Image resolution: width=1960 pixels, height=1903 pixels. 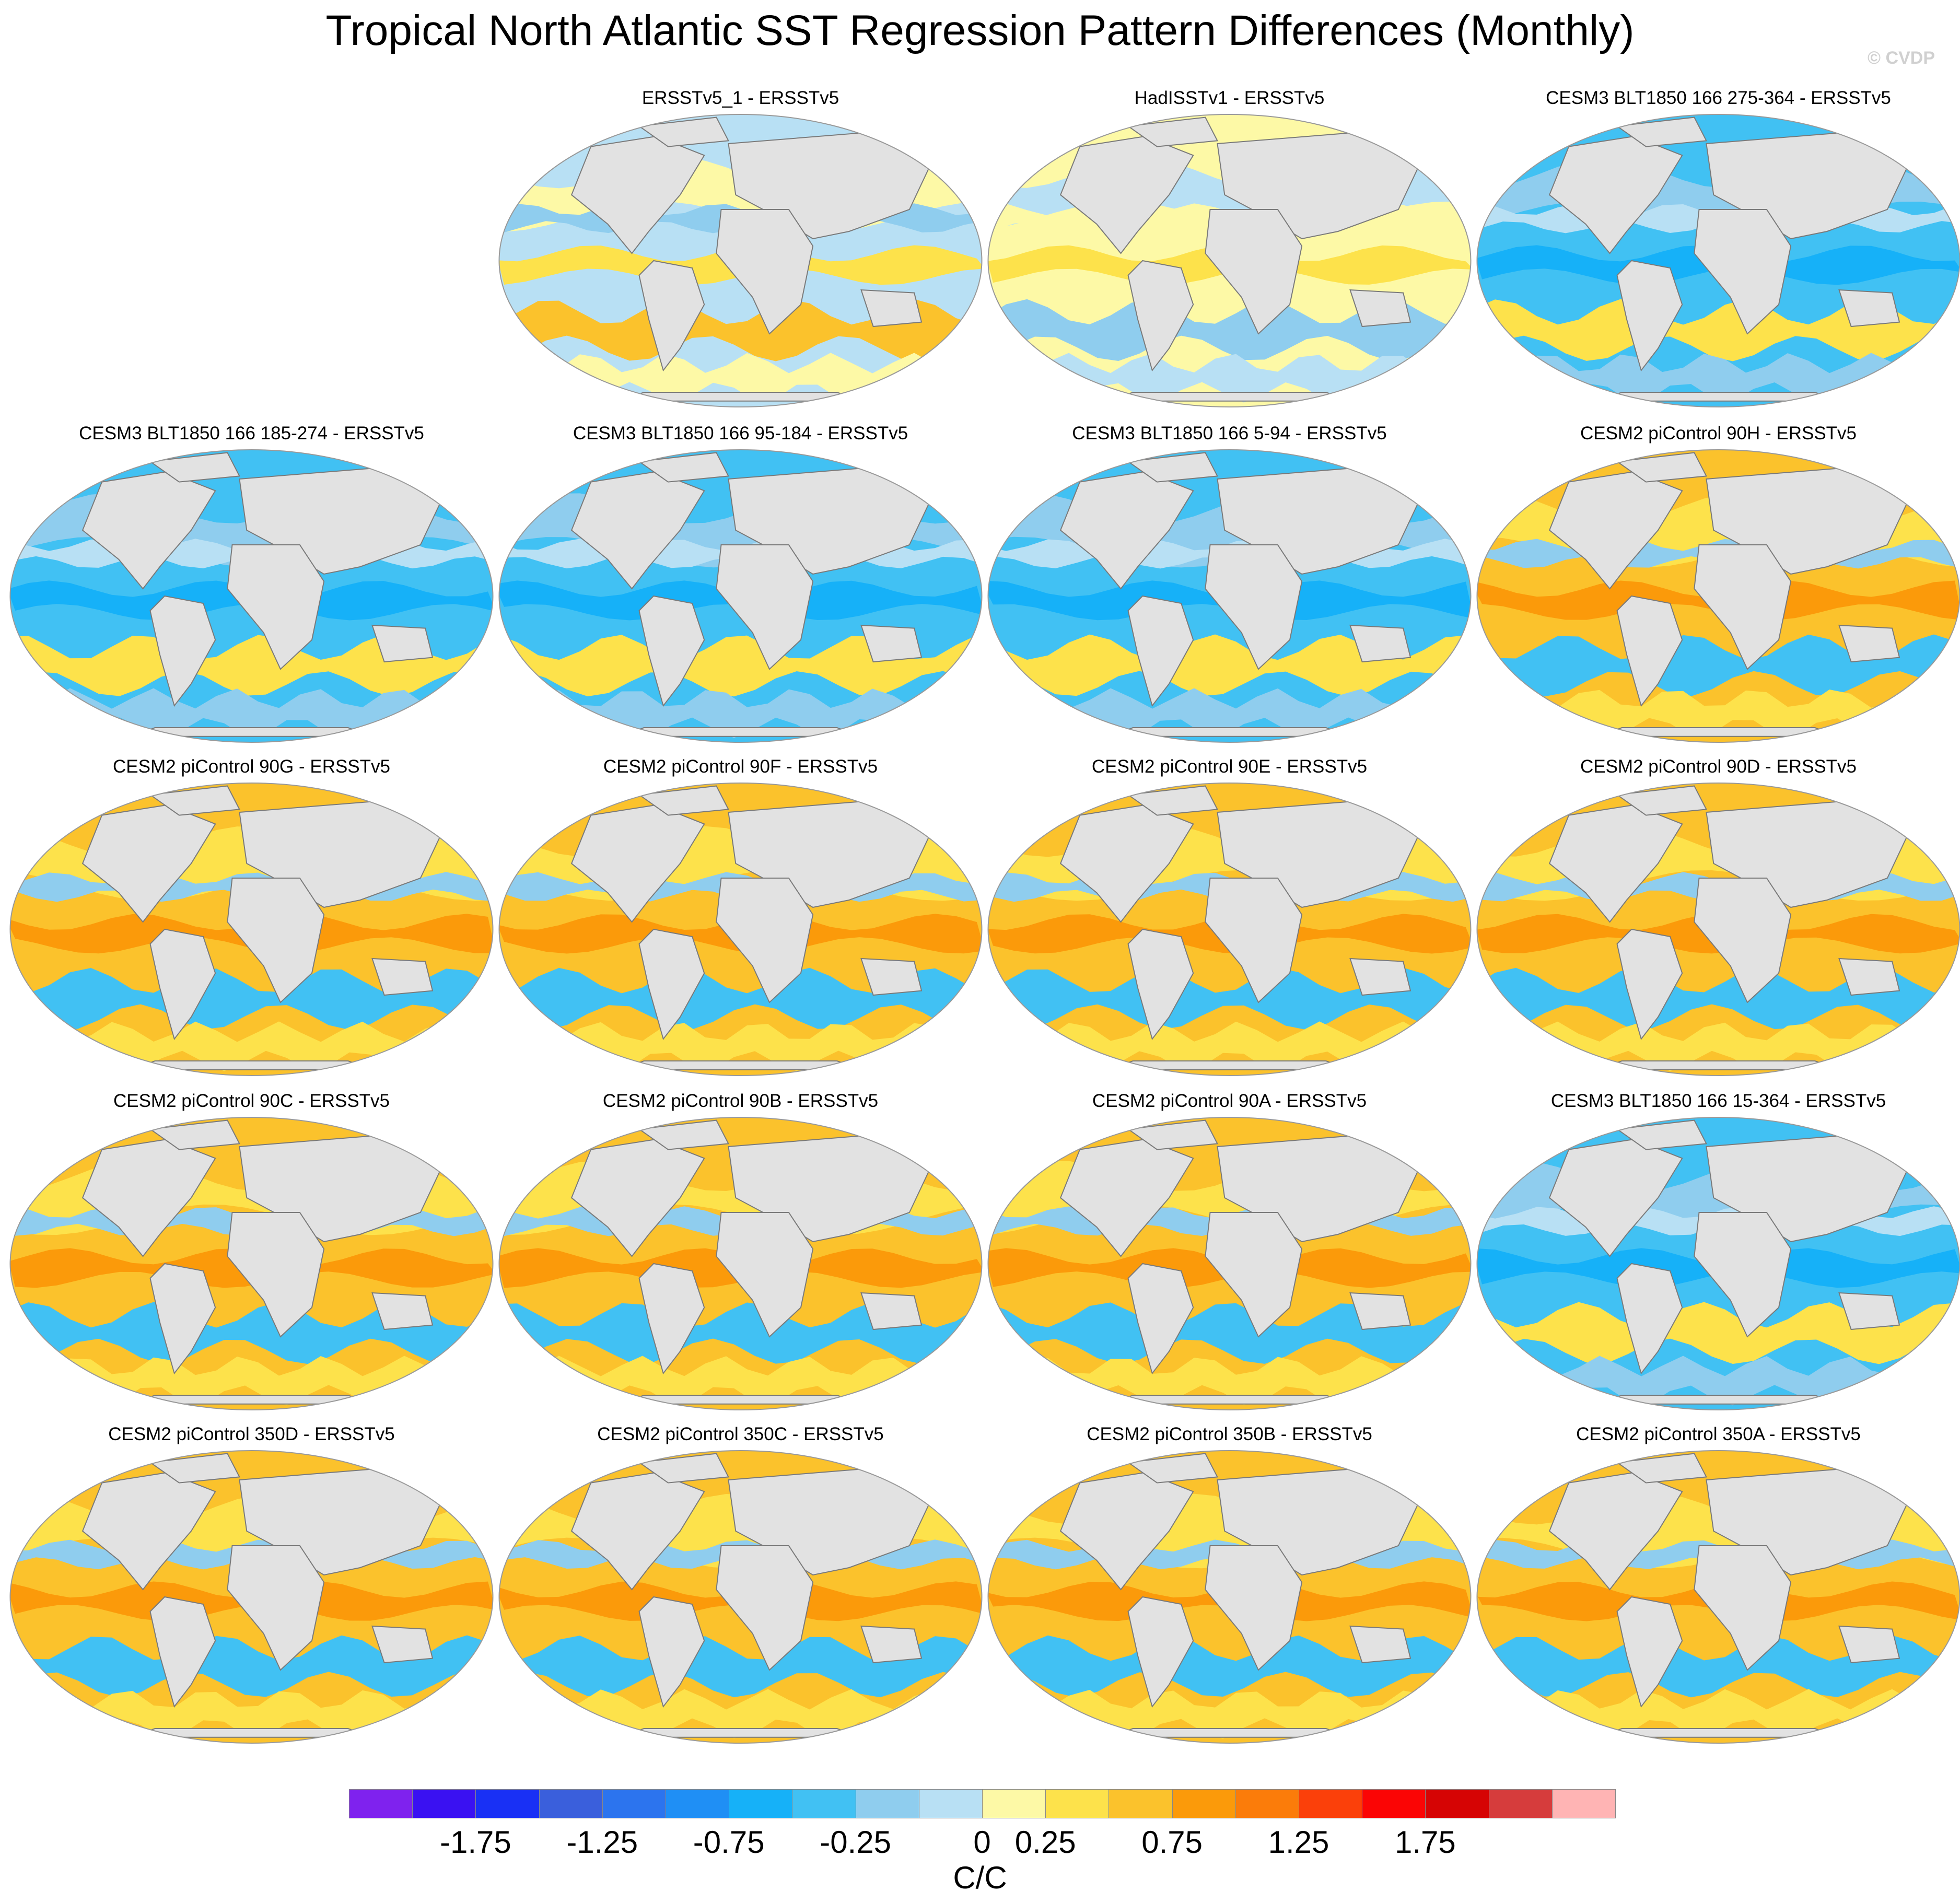 What do you see at coordinates (740, 1258) in the screenshot?
I see `map-panel: CESM2 piControl 90B - ERSSTv5` at bounding box center [740, 1258].